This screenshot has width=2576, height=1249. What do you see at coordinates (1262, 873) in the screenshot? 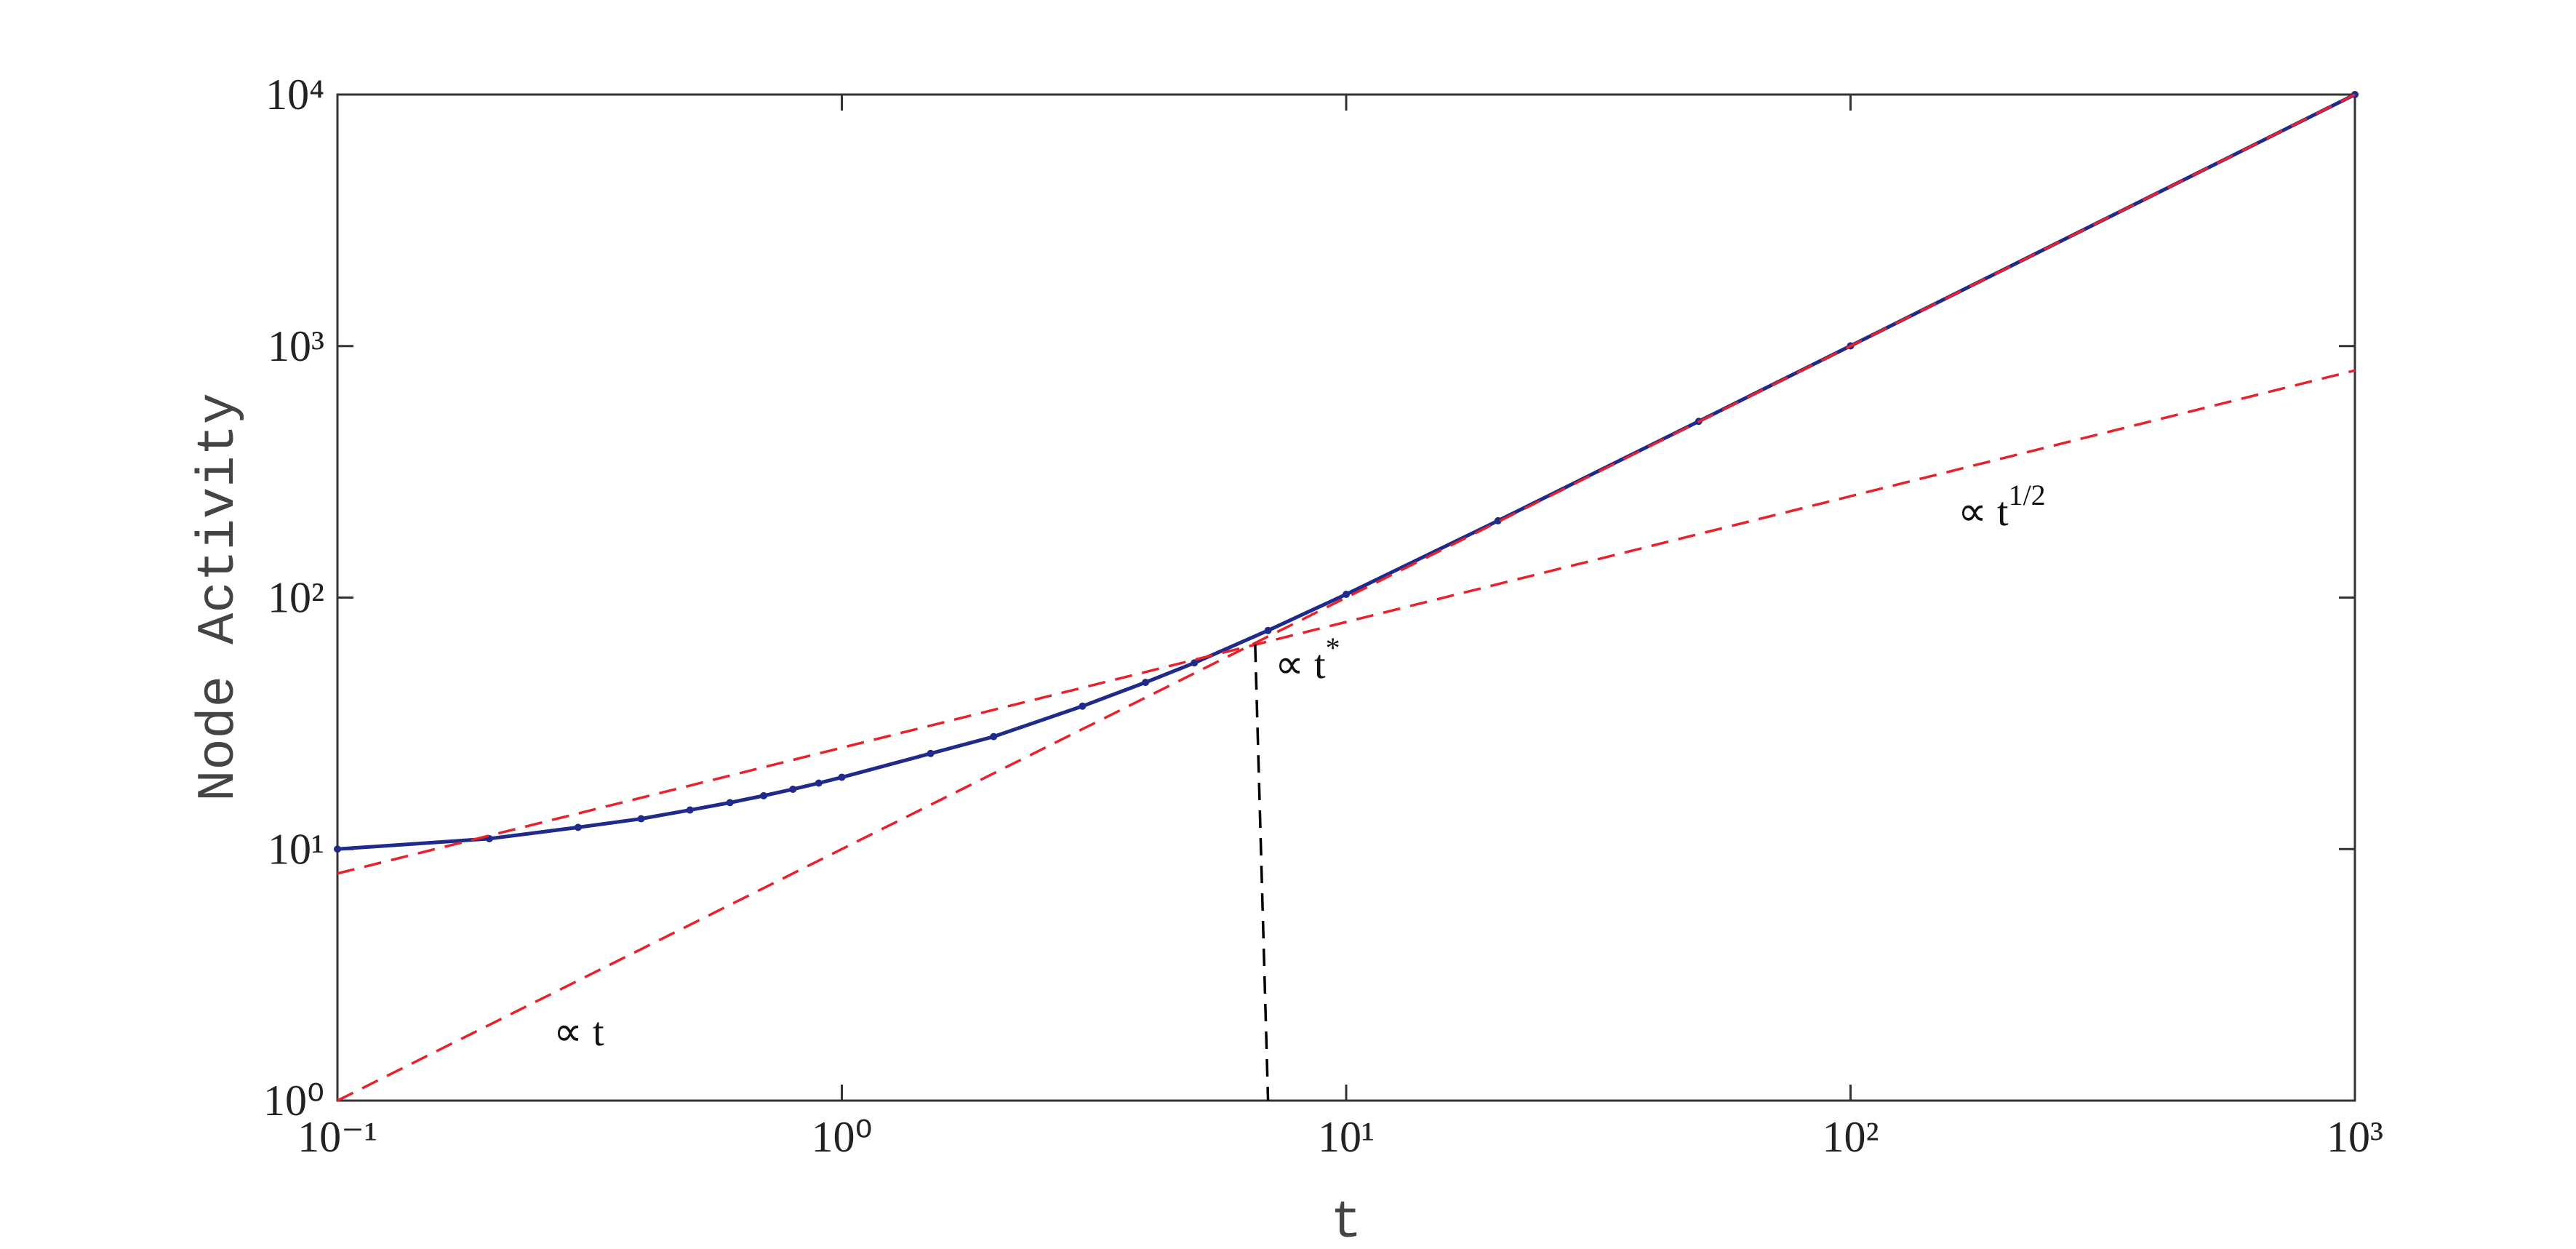
I see `series-line` at bounding box center [1262, 873].